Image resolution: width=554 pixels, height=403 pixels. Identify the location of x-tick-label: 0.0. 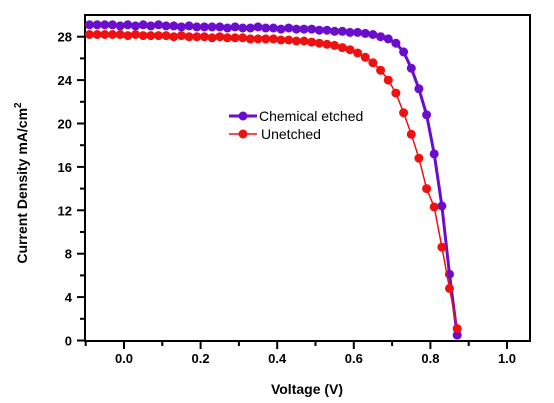
(124, 358).